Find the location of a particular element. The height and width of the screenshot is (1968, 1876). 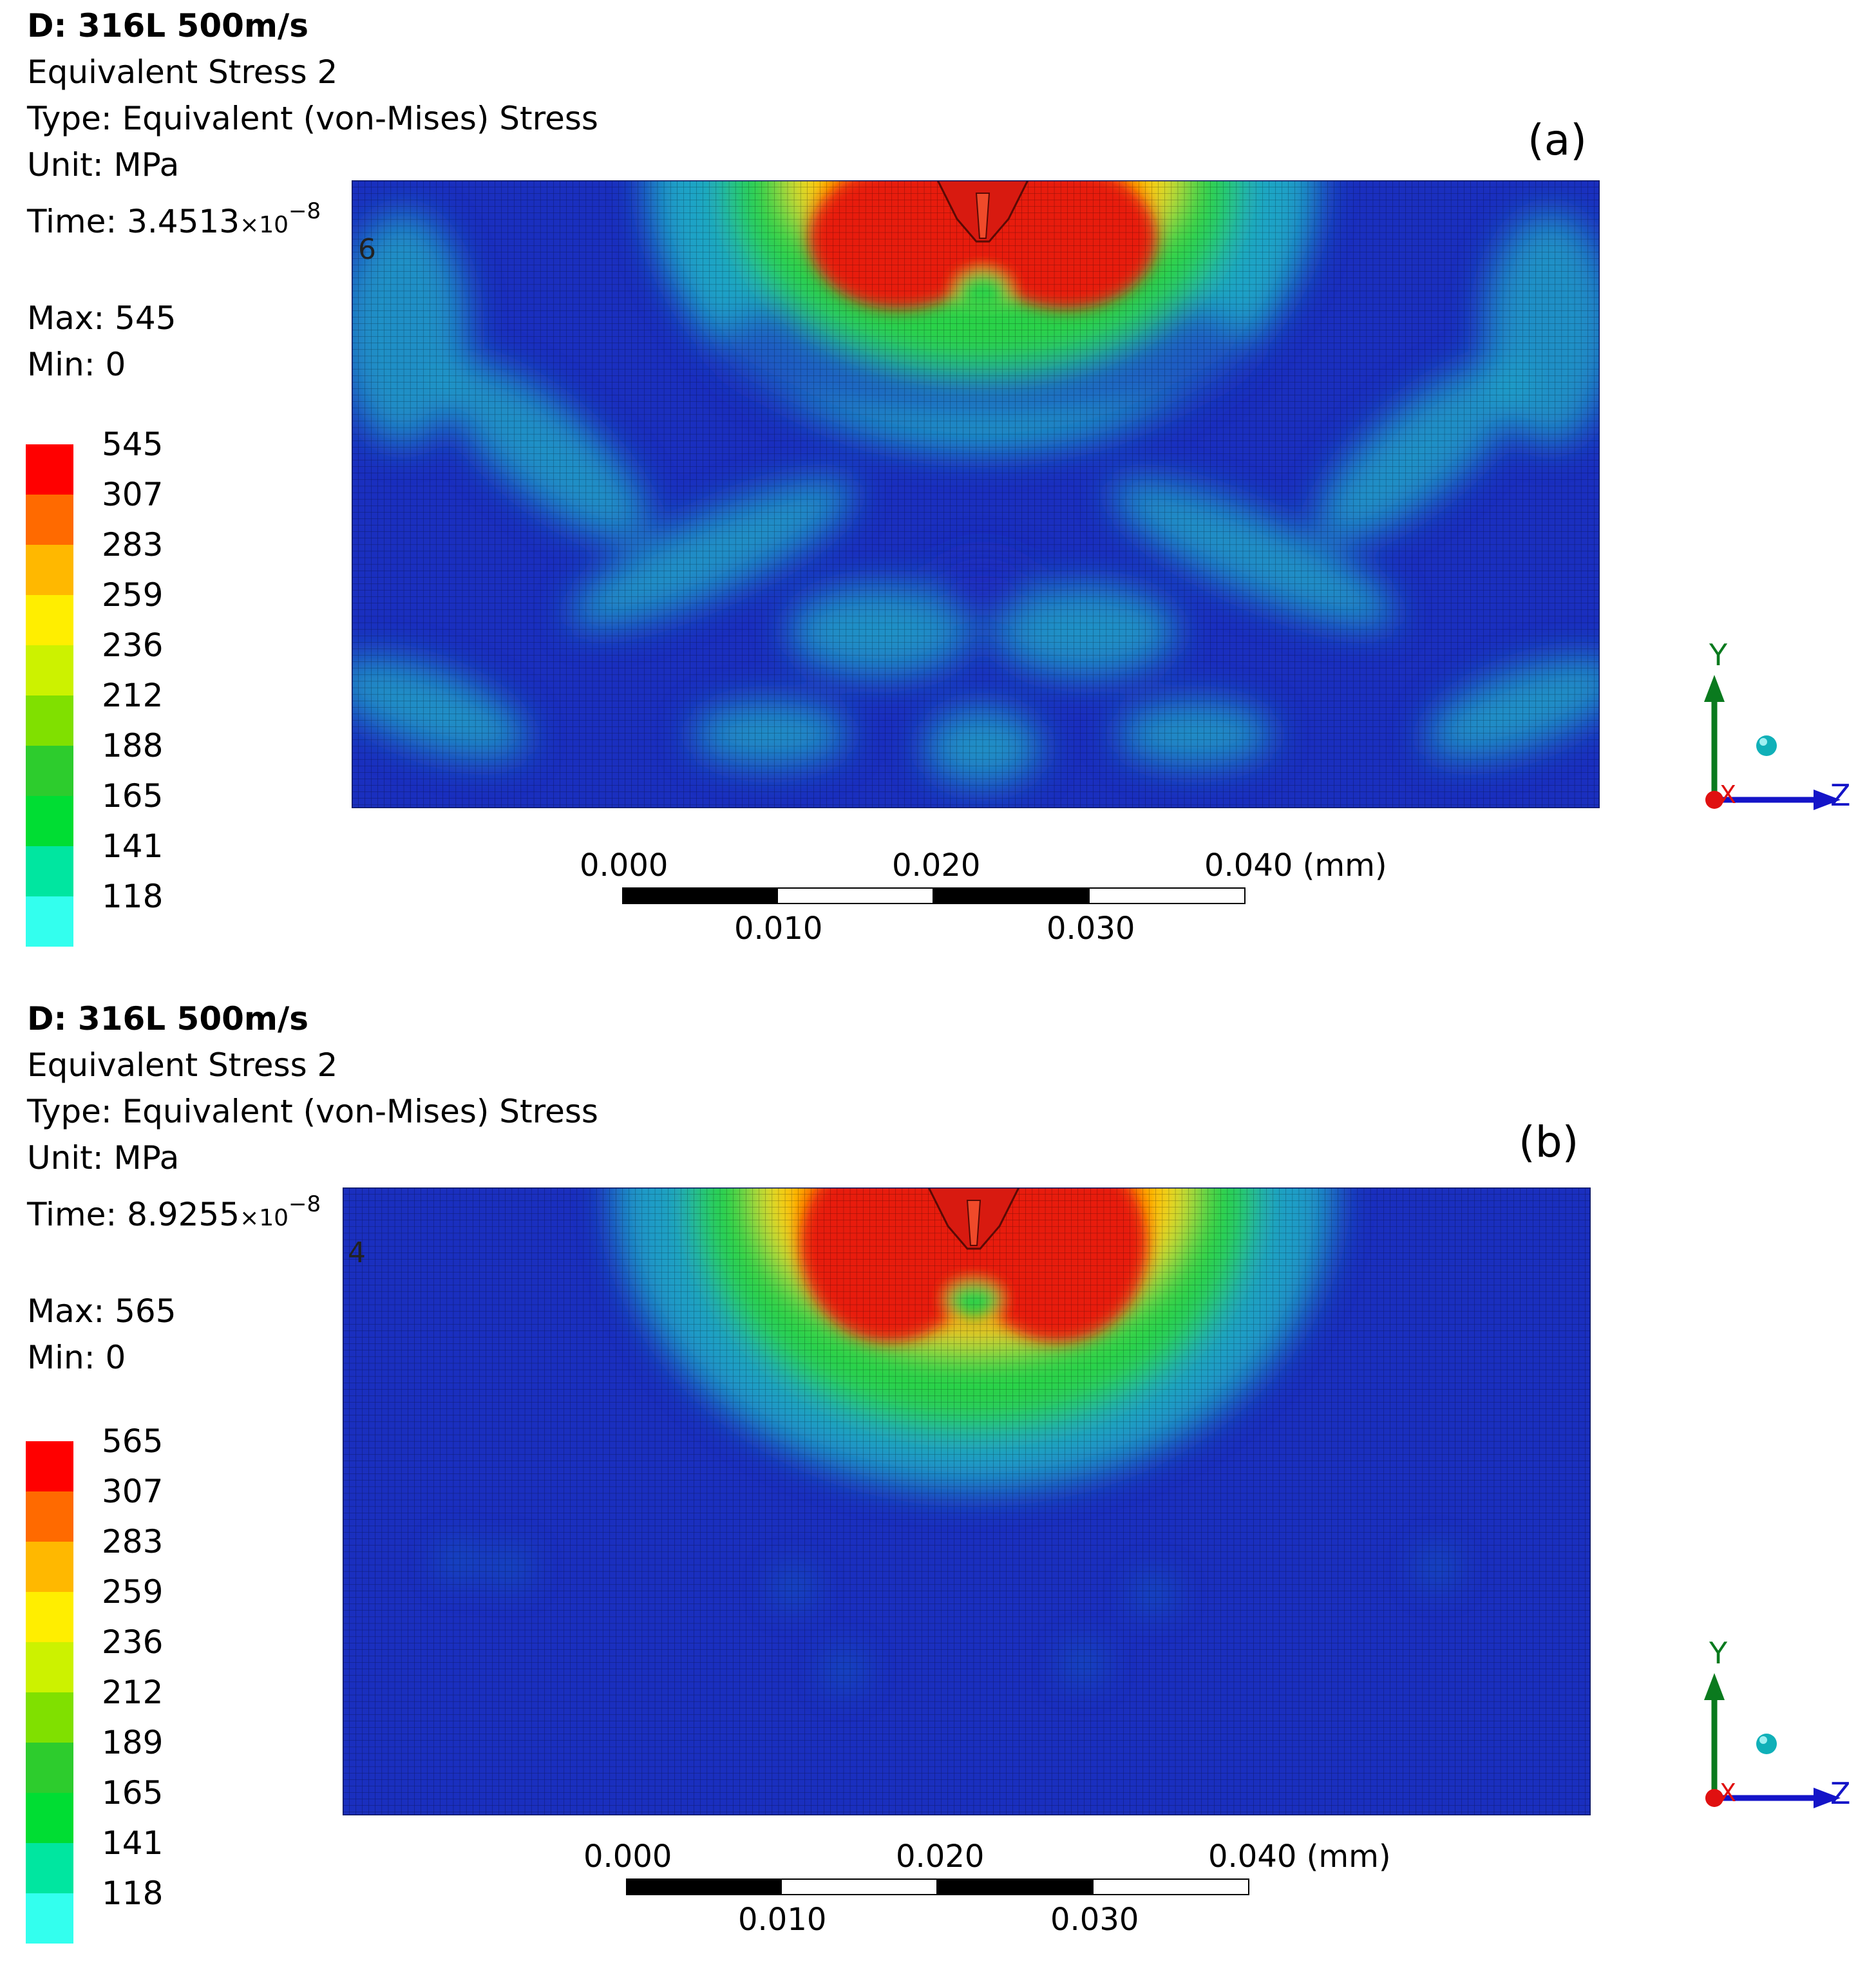

time-multiplier-b: ×10 is located at coordinates (264, 1218).